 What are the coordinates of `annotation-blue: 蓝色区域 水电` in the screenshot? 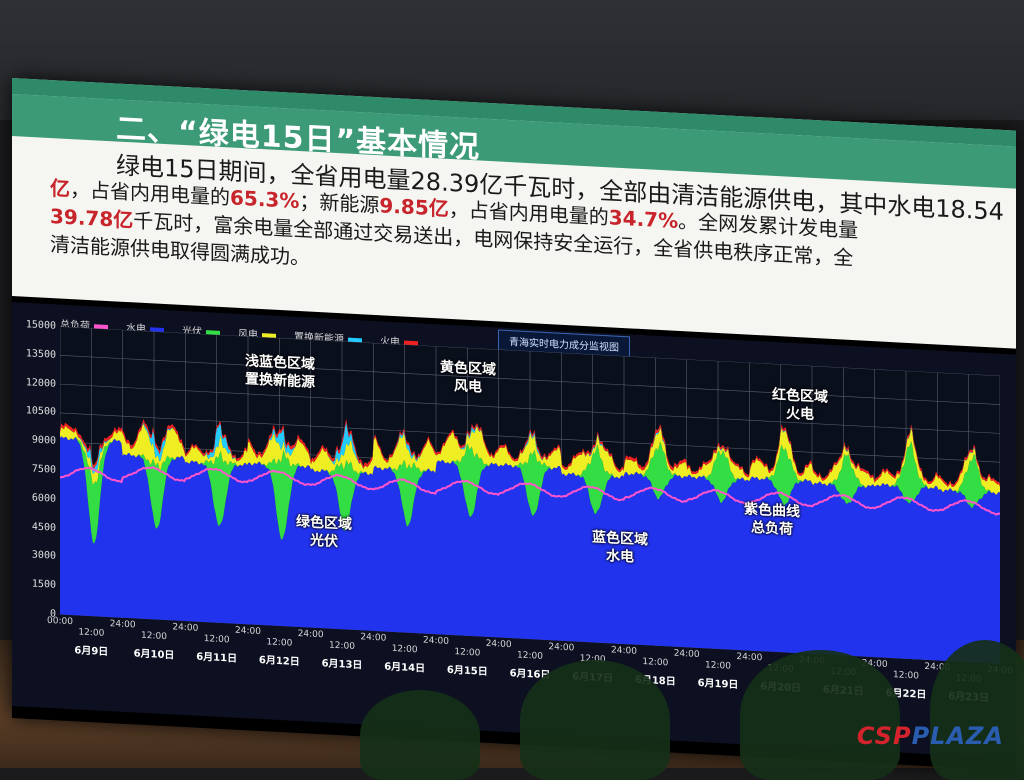 It's located at (620, 548).